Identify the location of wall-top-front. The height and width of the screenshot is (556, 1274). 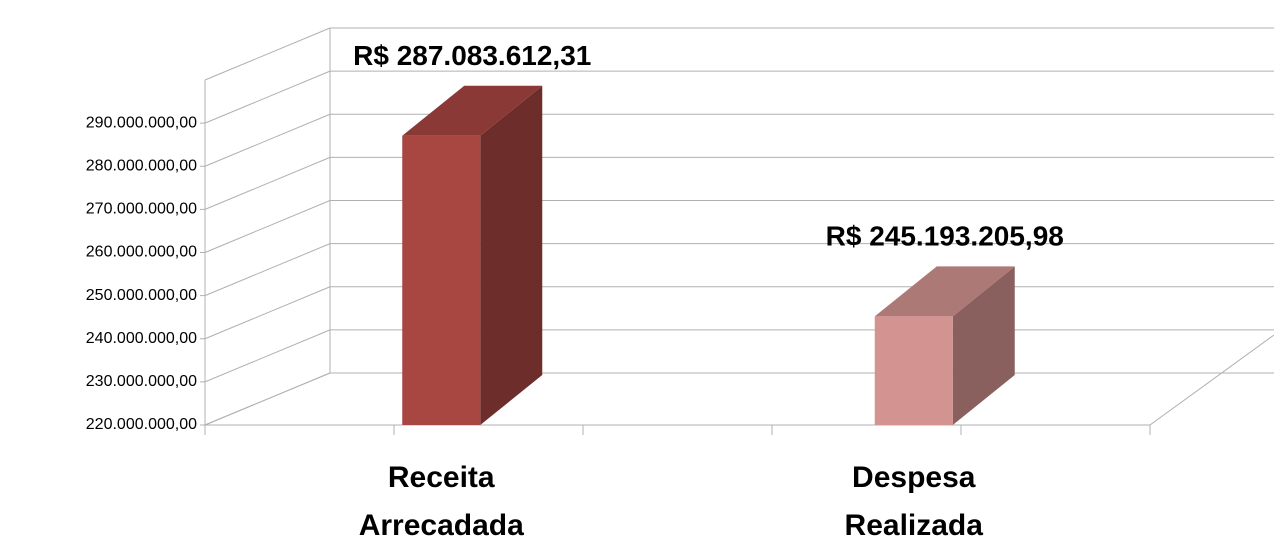
(267, 54).